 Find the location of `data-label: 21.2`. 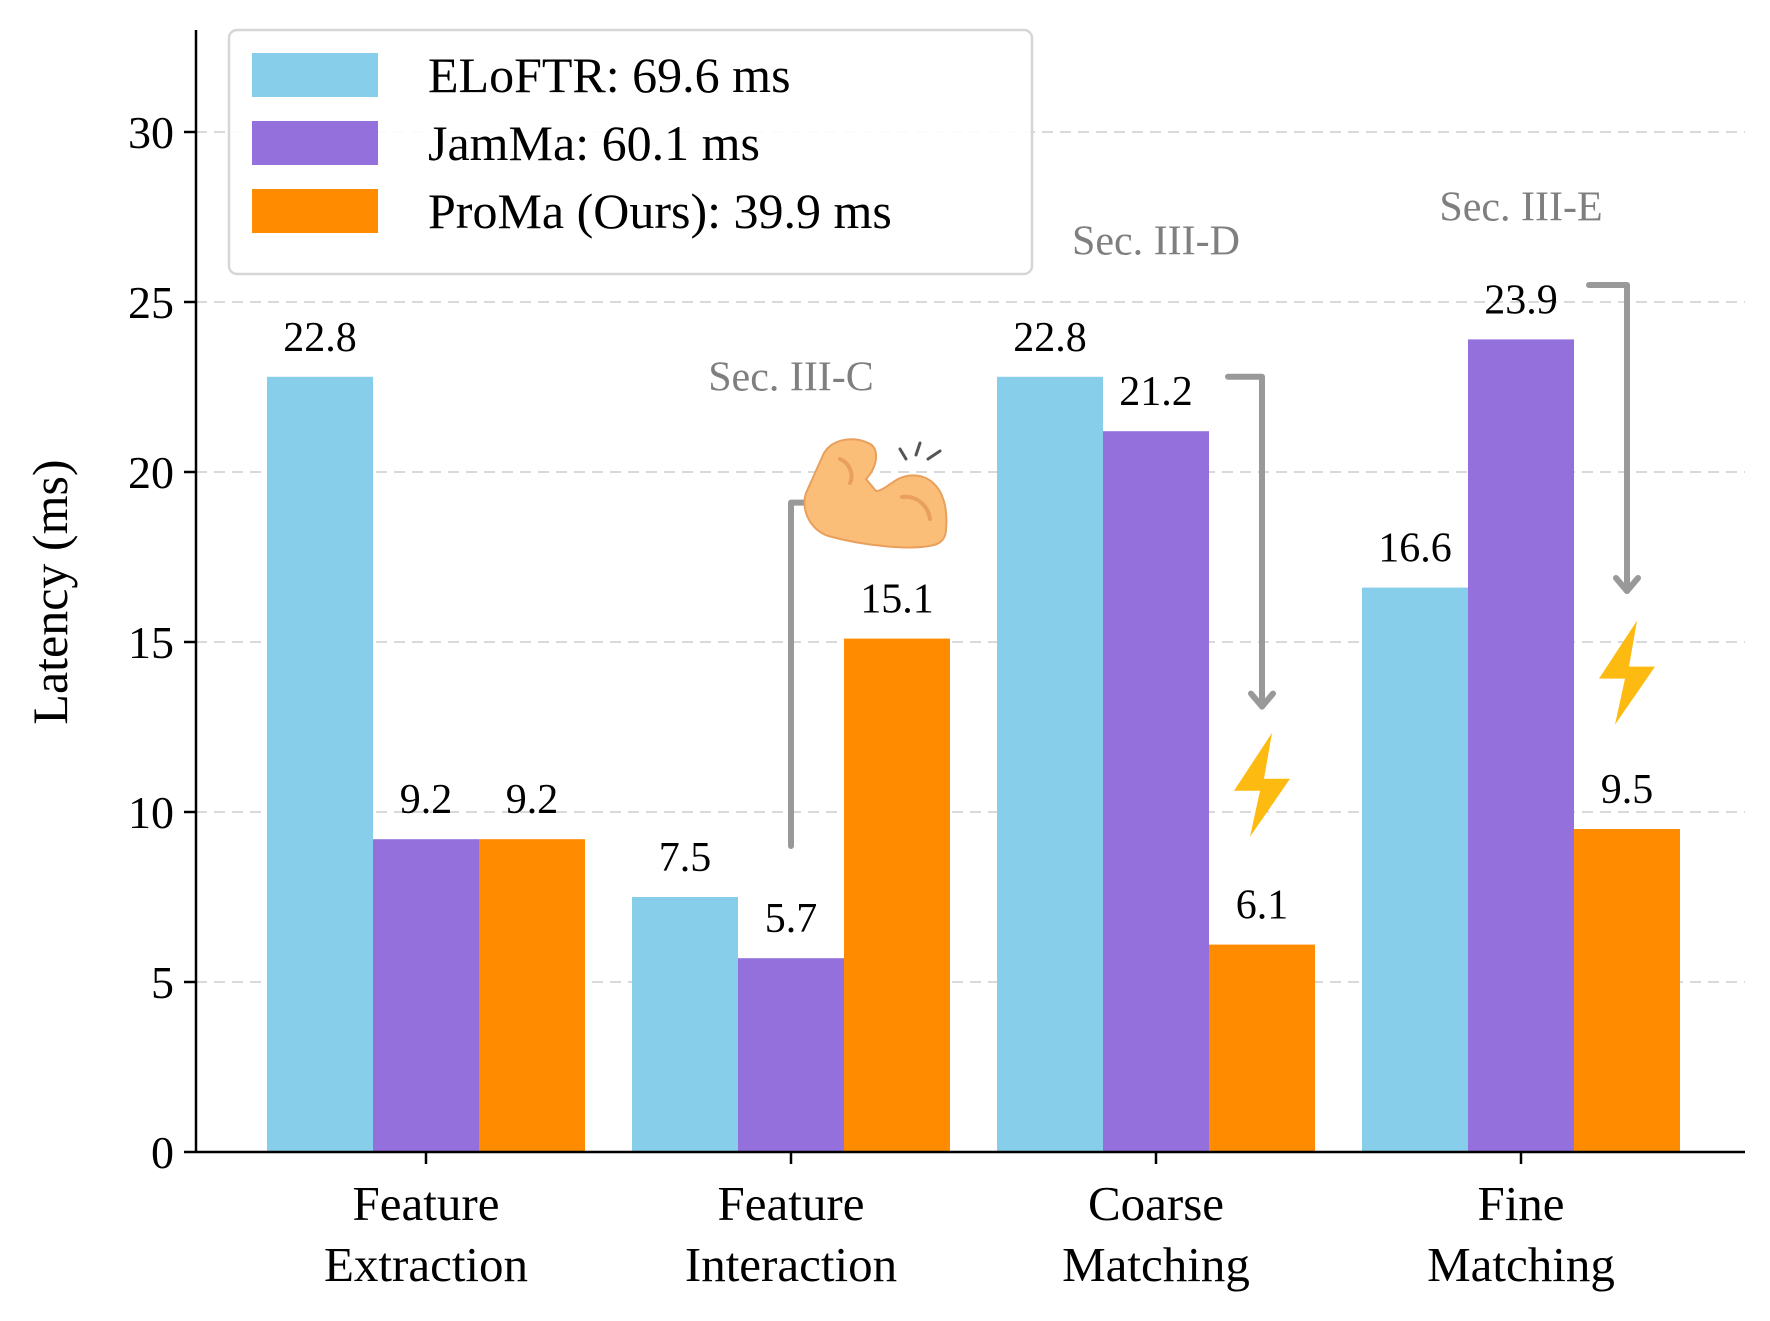

data-label: 21.2 is located at coordinates (1156, 392).